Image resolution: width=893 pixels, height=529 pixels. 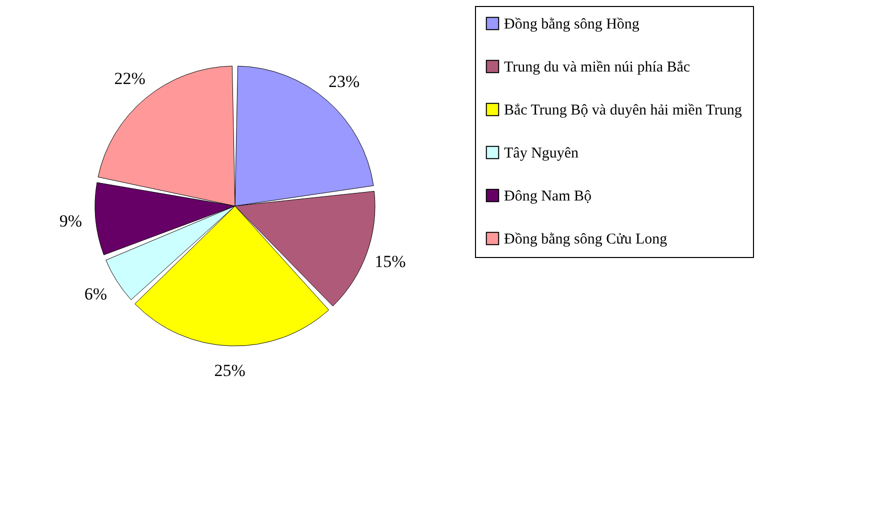 I want to click on data-label: 23%, so click(x=344, y=82).